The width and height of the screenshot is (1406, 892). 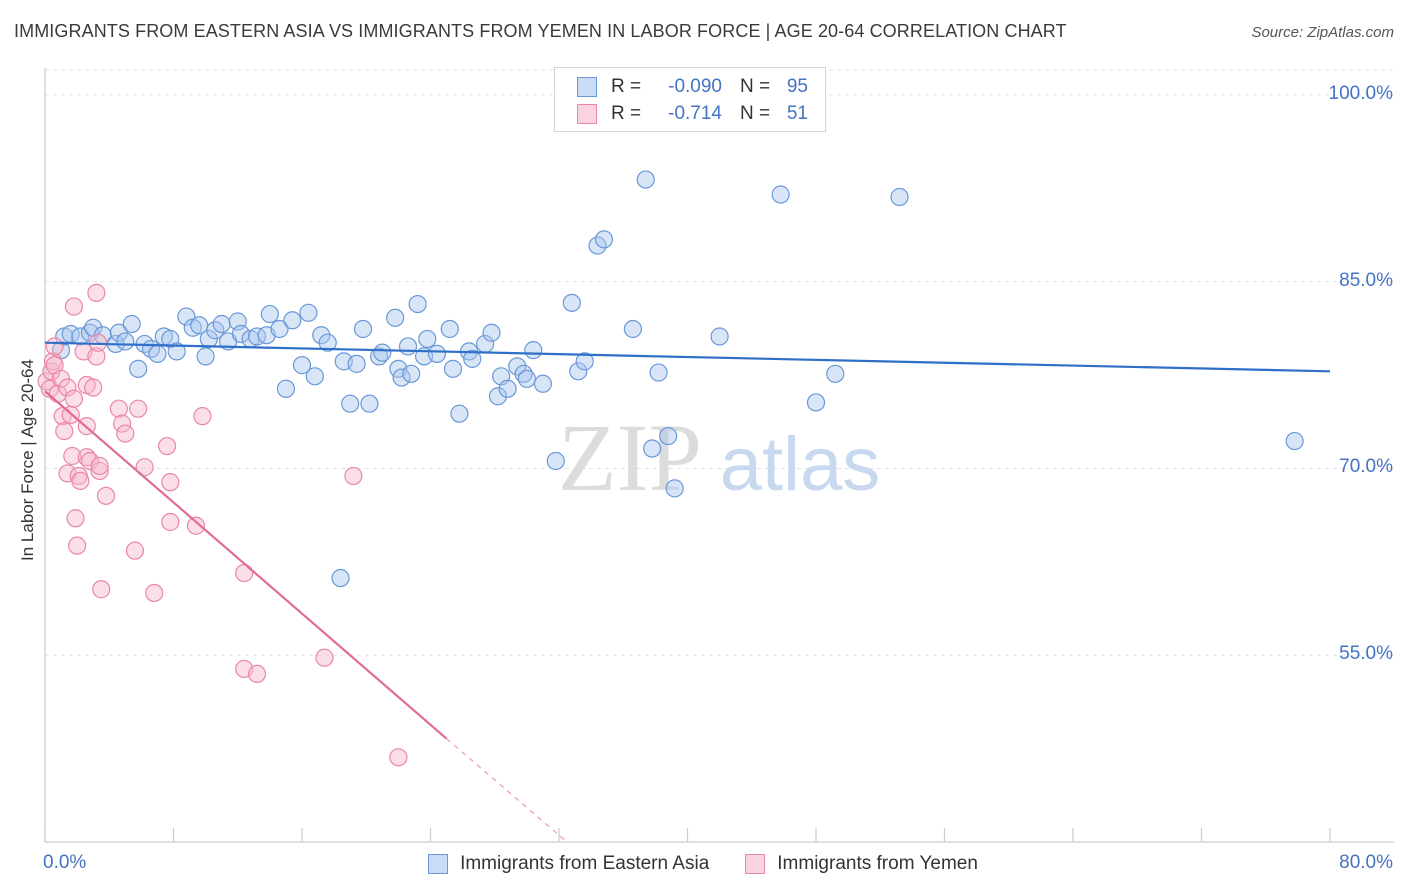 I want to click on watermark-zip: ZIP, so click(x=630, y=457).